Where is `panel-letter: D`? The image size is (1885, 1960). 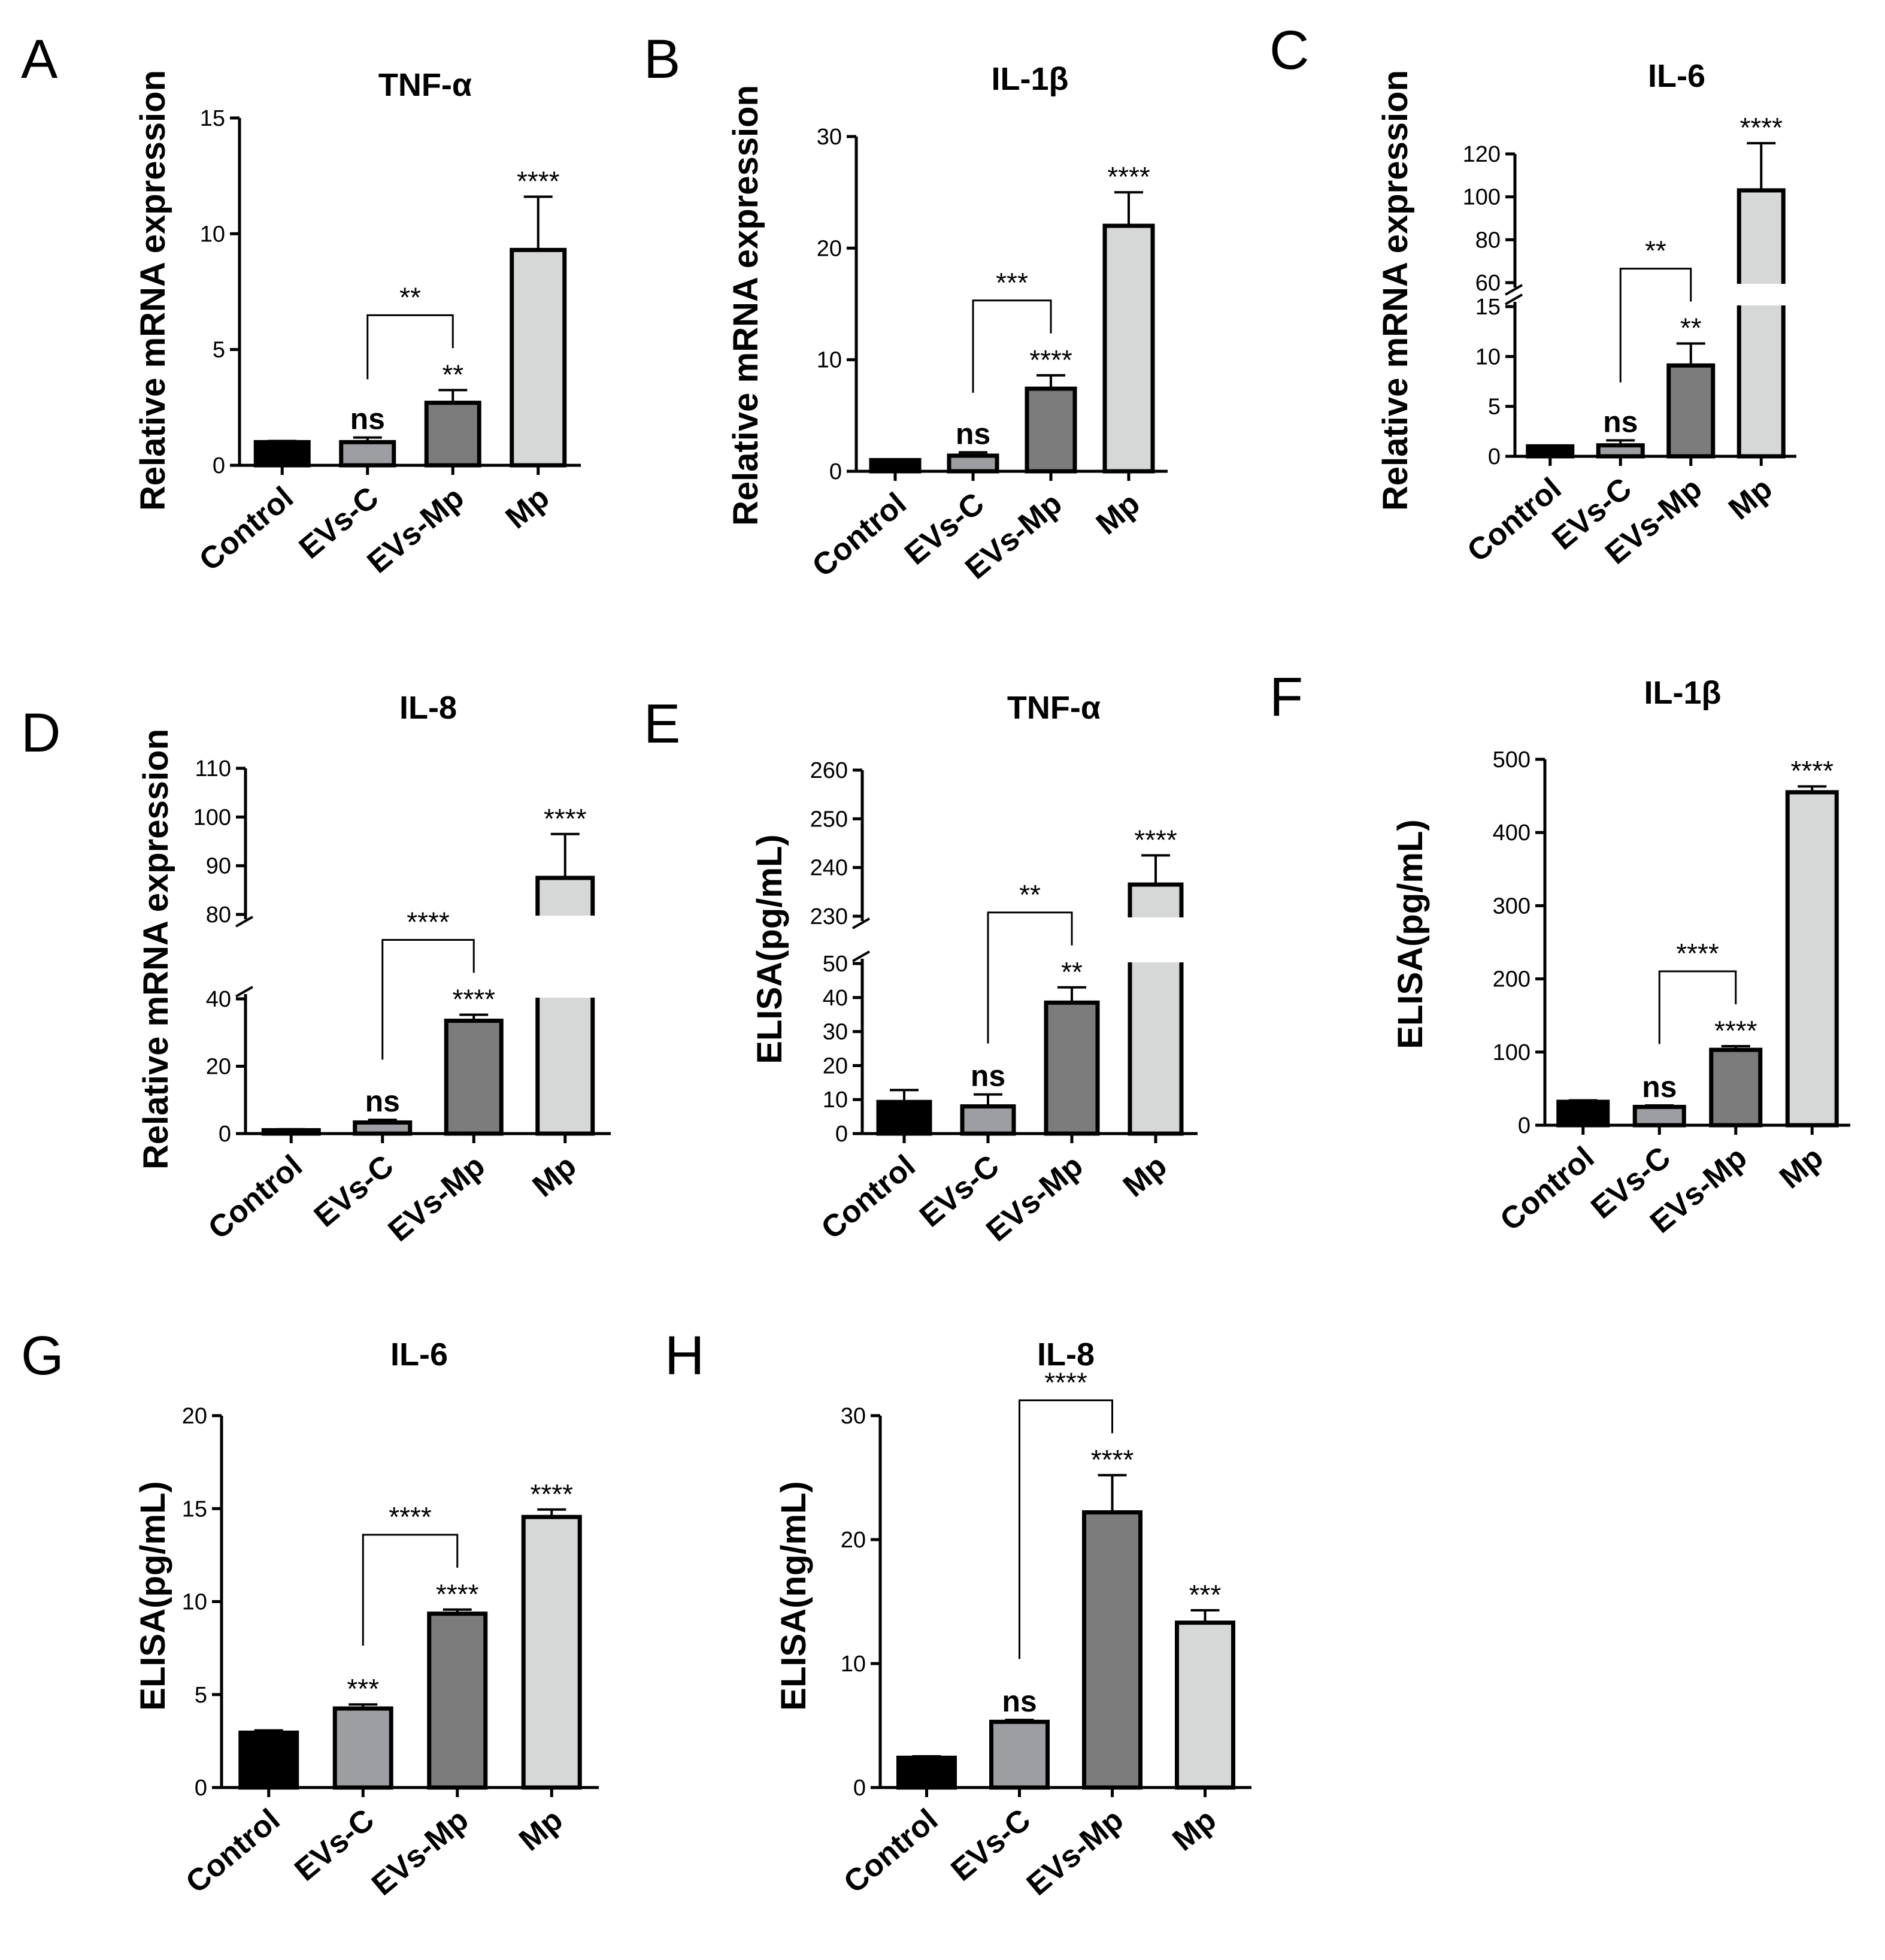 panel-letter: D is located at coordinates (40, 733).